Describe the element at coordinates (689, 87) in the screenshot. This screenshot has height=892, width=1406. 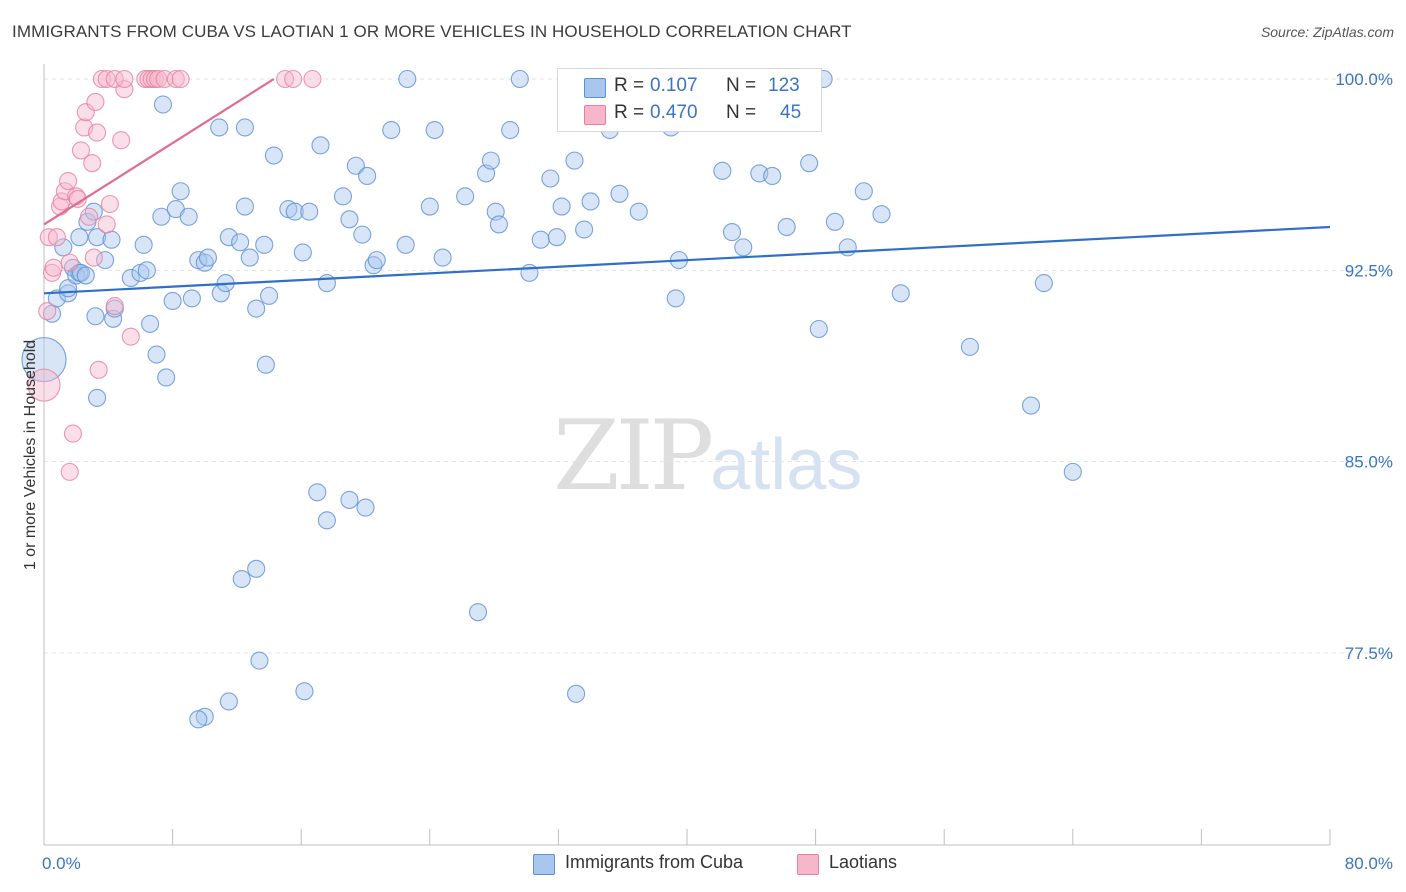
I see `legend-row-cuba: R = 0.107 N = 123` at that location.